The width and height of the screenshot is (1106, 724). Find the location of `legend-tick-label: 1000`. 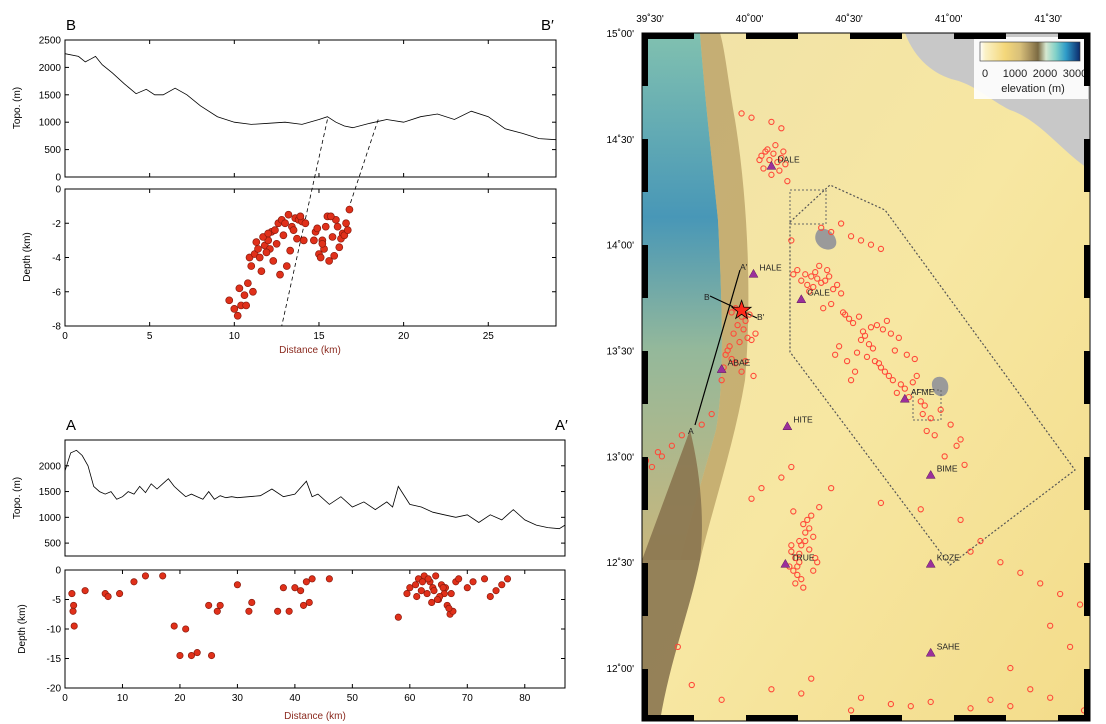

legend-tick-label: 1000 is located at coordinates (1015, 74).